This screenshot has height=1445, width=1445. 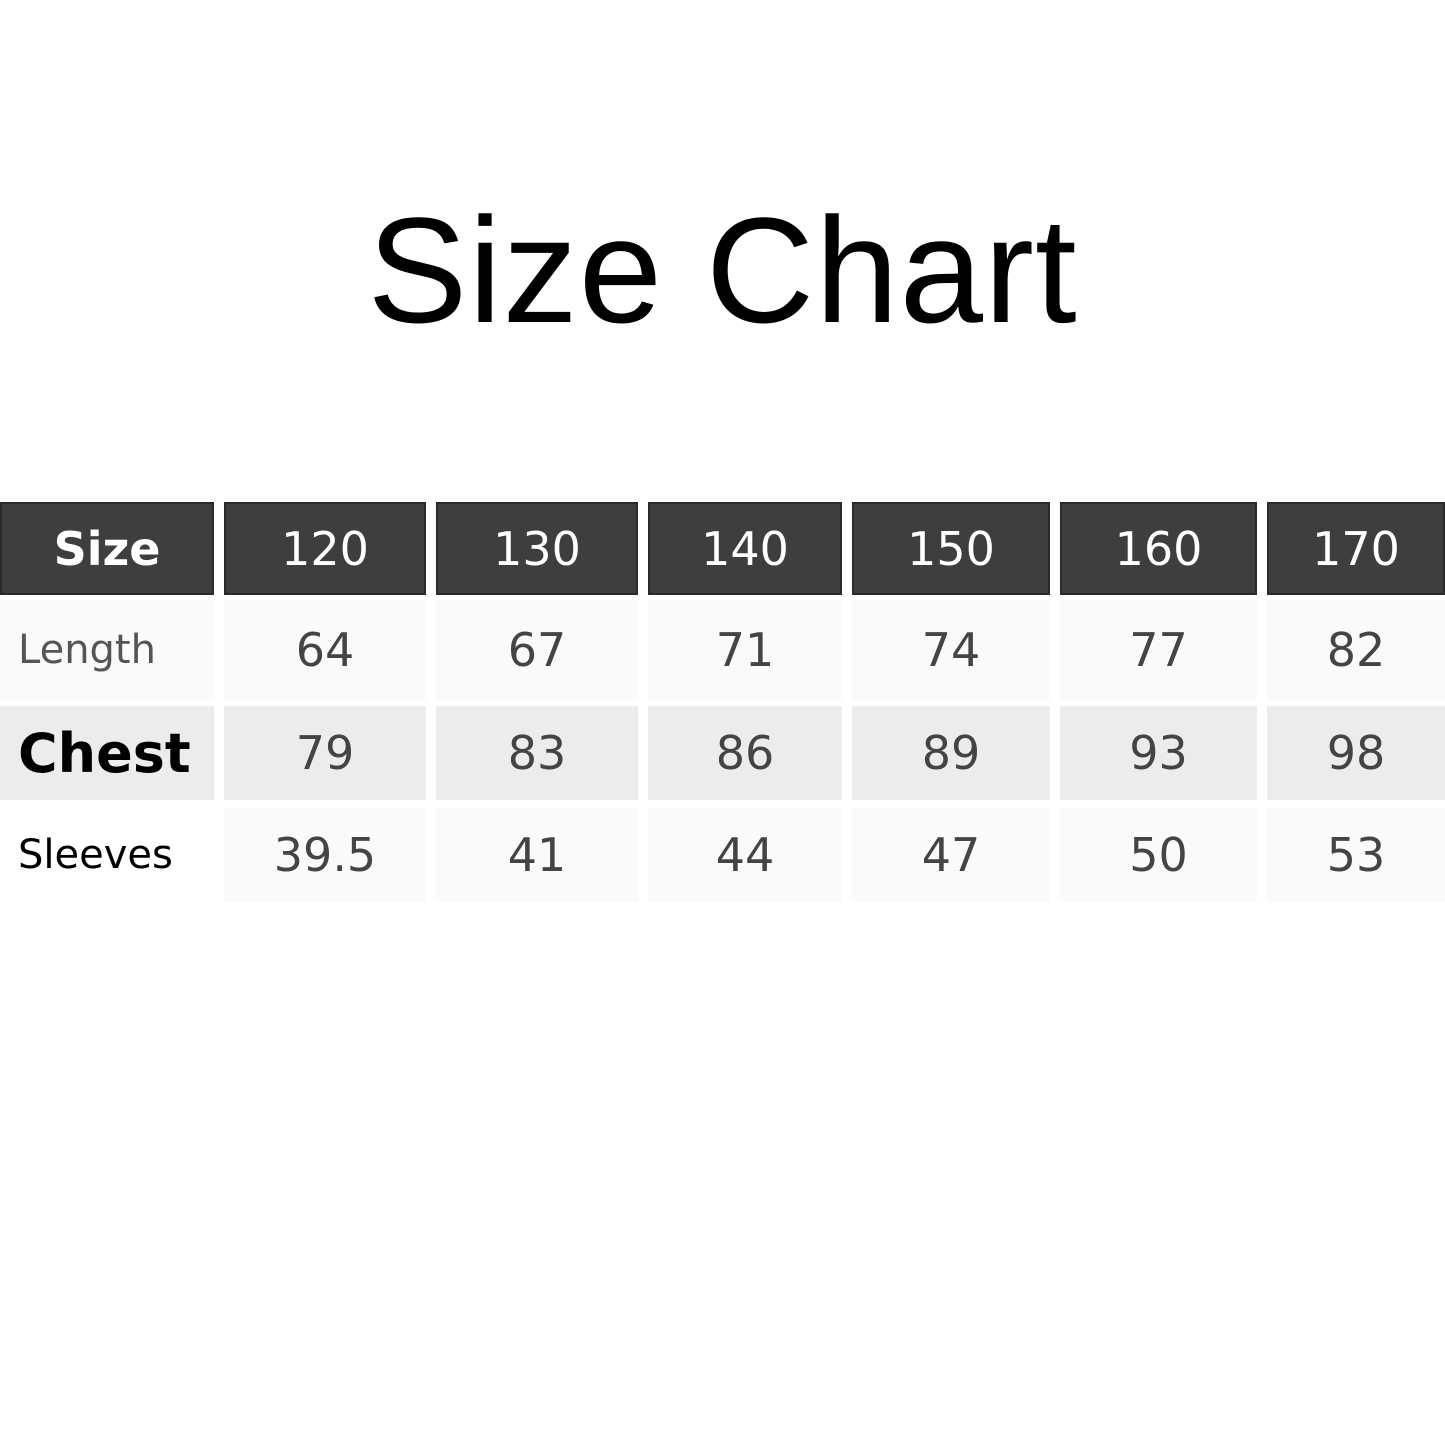 What do you see at coordinates (1158, 548) in the screenshot?
I see `header-cell-160: 160` at bounding box center [1158, 548].